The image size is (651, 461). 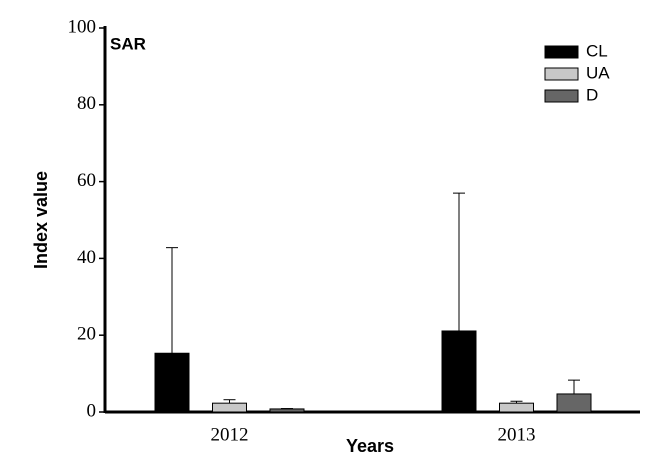 I want to click on y-axis-label: Index value, so click(x=41, y=220).